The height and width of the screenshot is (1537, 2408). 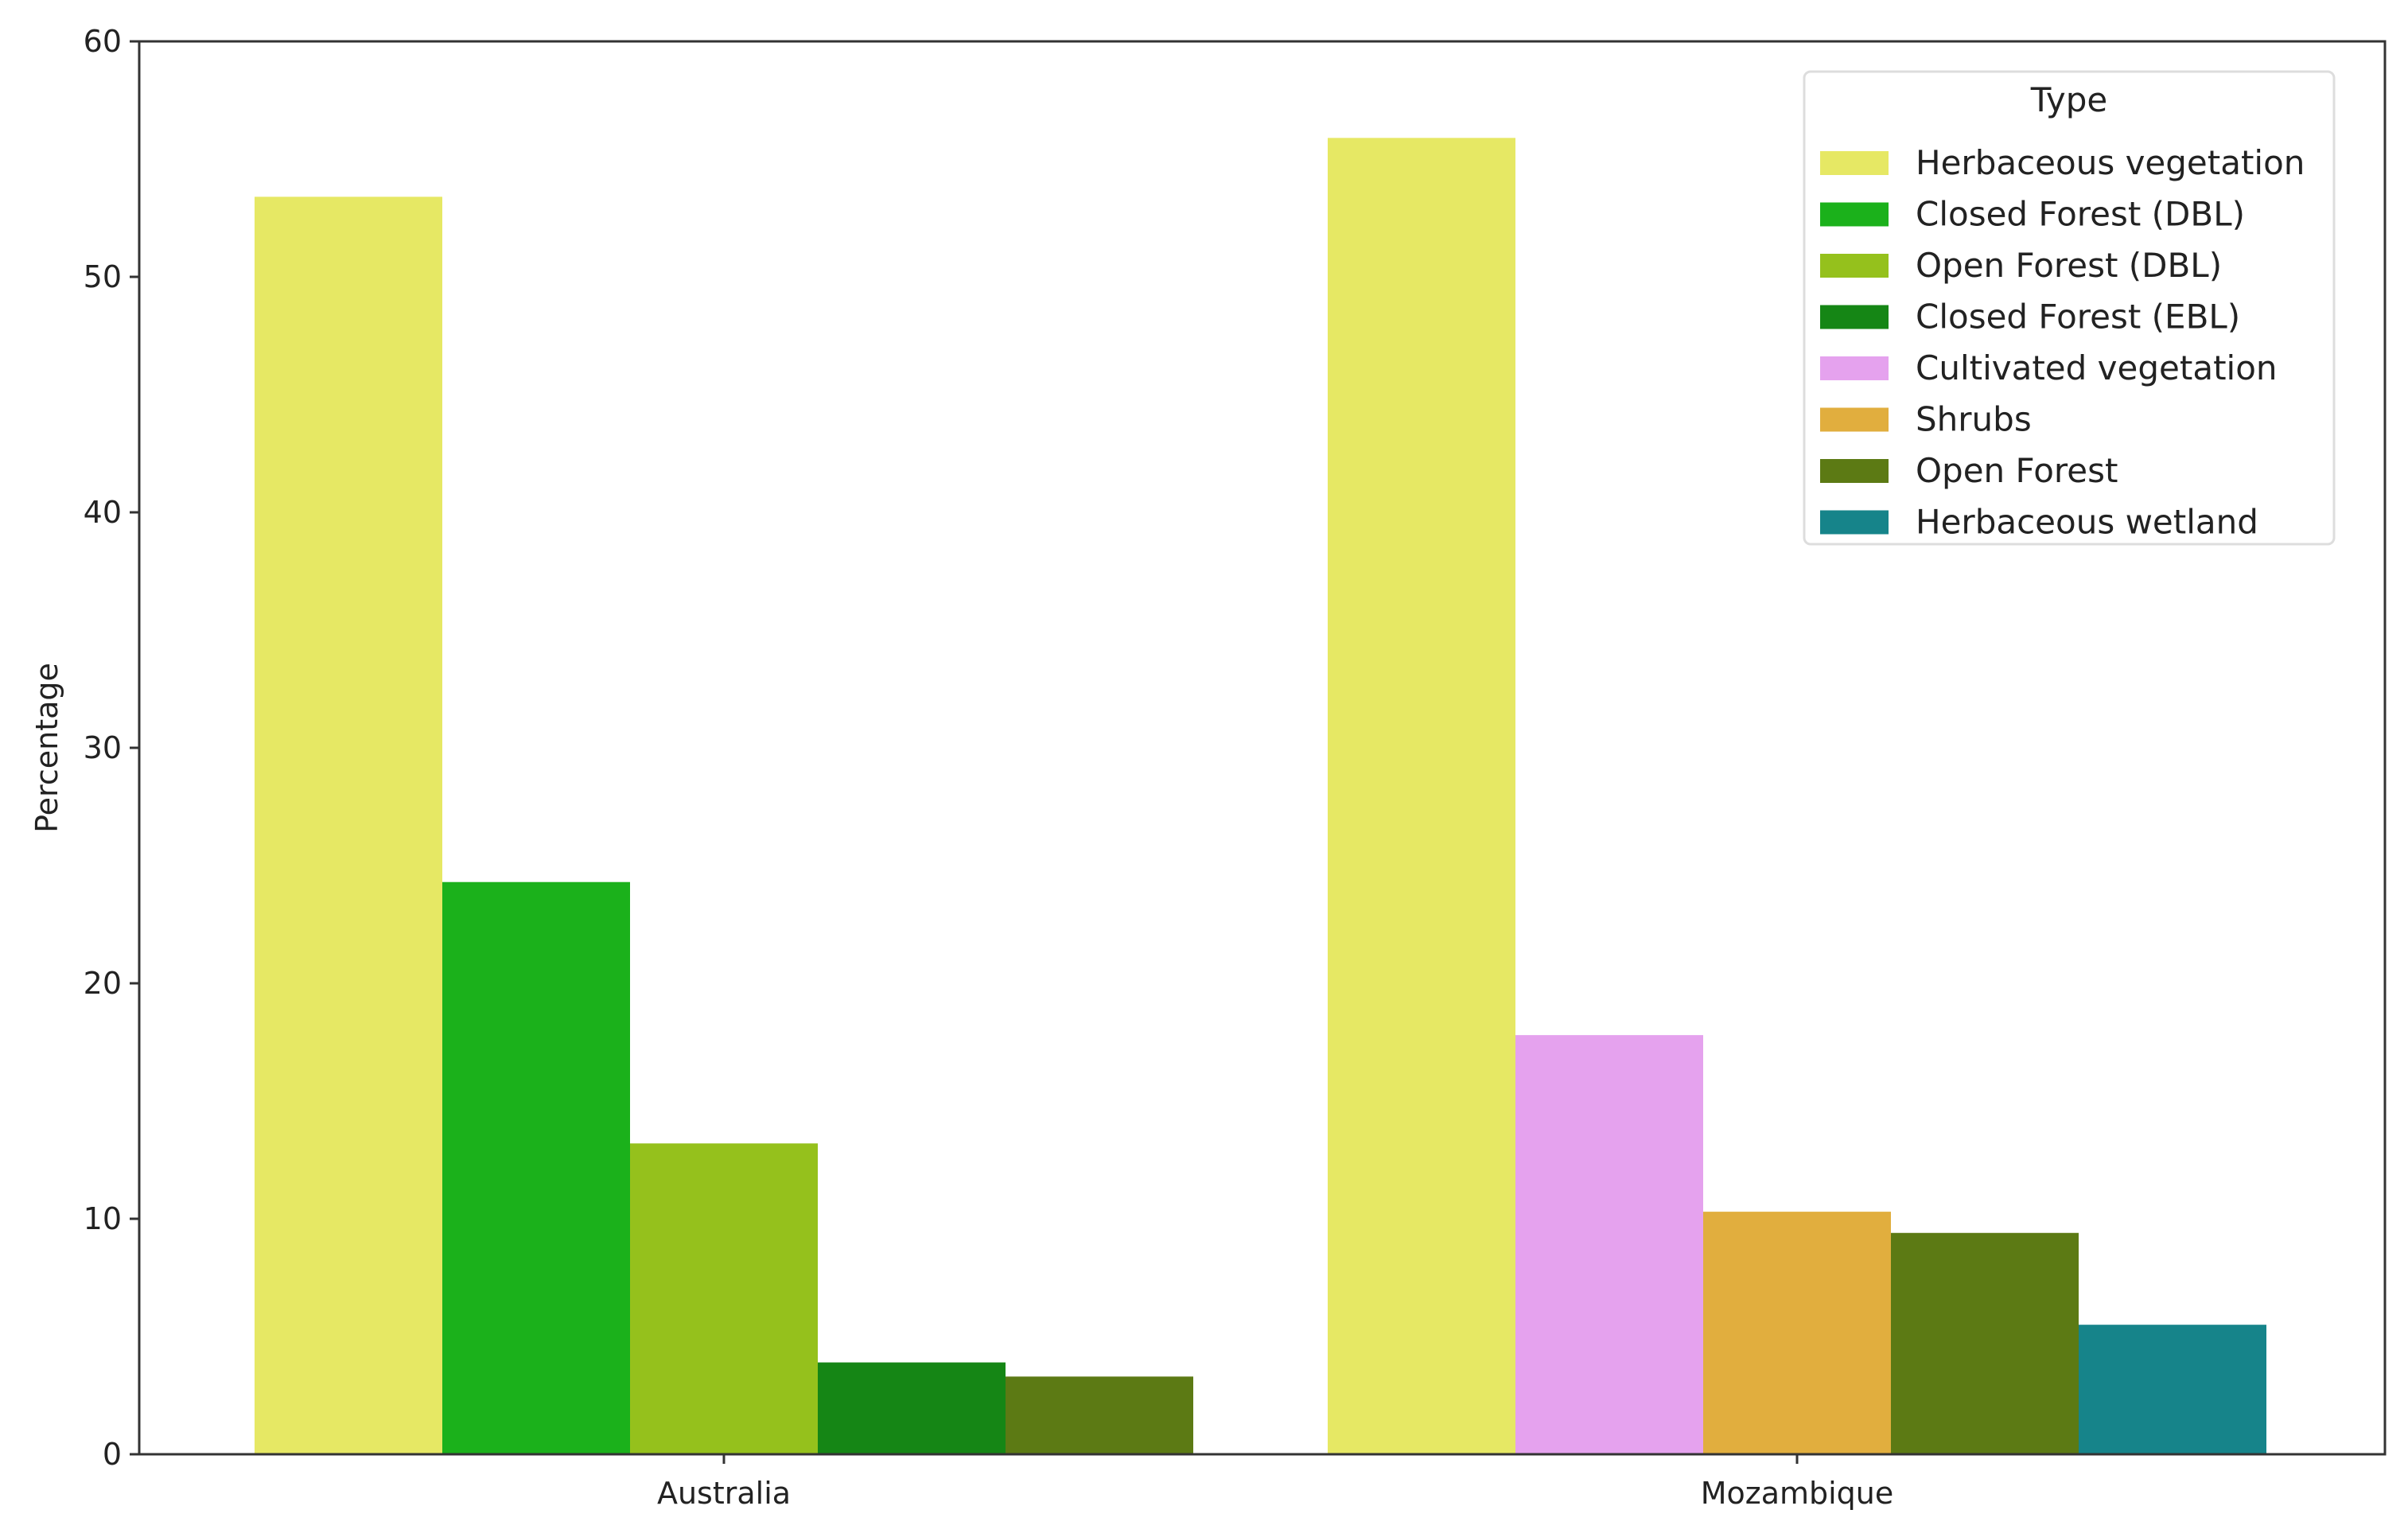 What do you see at coordinates (2017, 470) in the screenshot?
I see `legend-label: Open Forest` at bounding box center [2017, 470].